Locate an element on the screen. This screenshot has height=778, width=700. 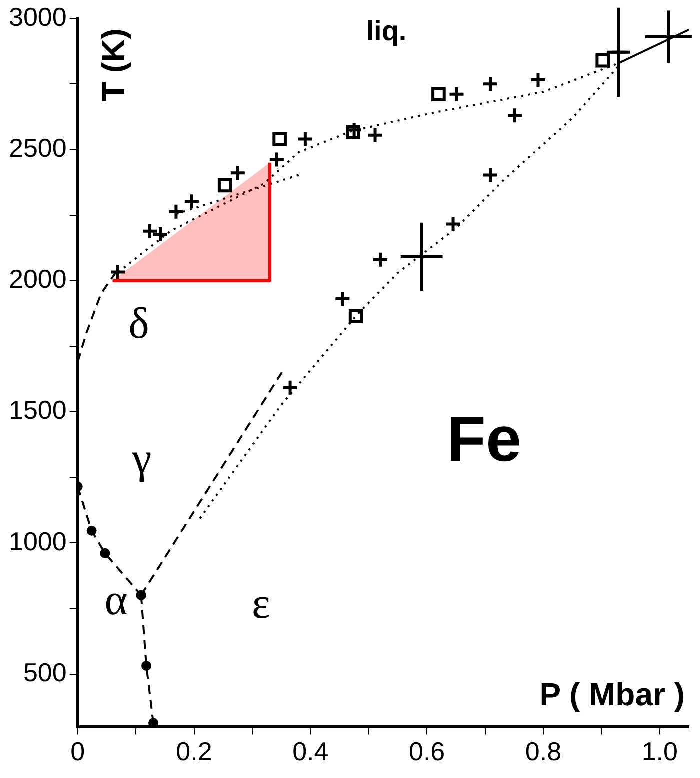
annotation: liq. is located at coordinates (386, 30).